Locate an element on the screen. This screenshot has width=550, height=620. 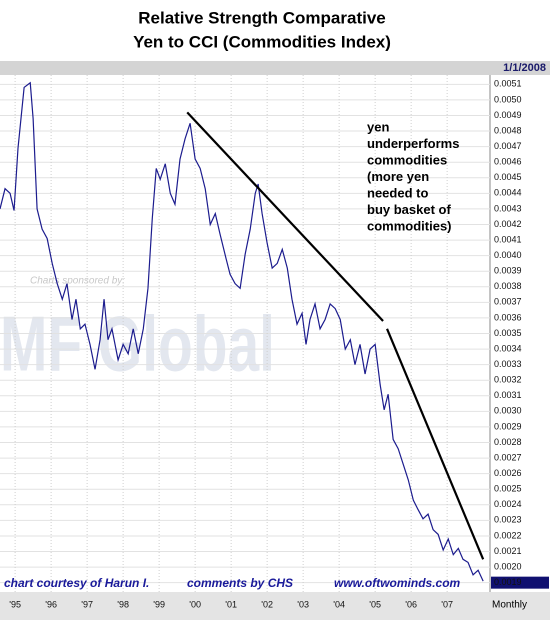
x-tick-label: '03 is located at coordinates (303, 604).